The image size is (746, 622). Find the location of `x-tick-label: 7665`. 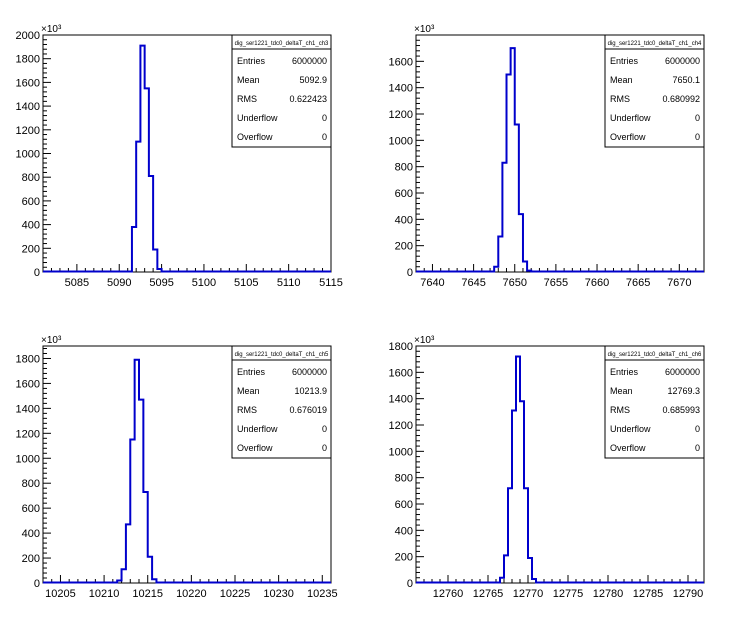

x-tick-label: 7665 is located at coordinates (638, 283).